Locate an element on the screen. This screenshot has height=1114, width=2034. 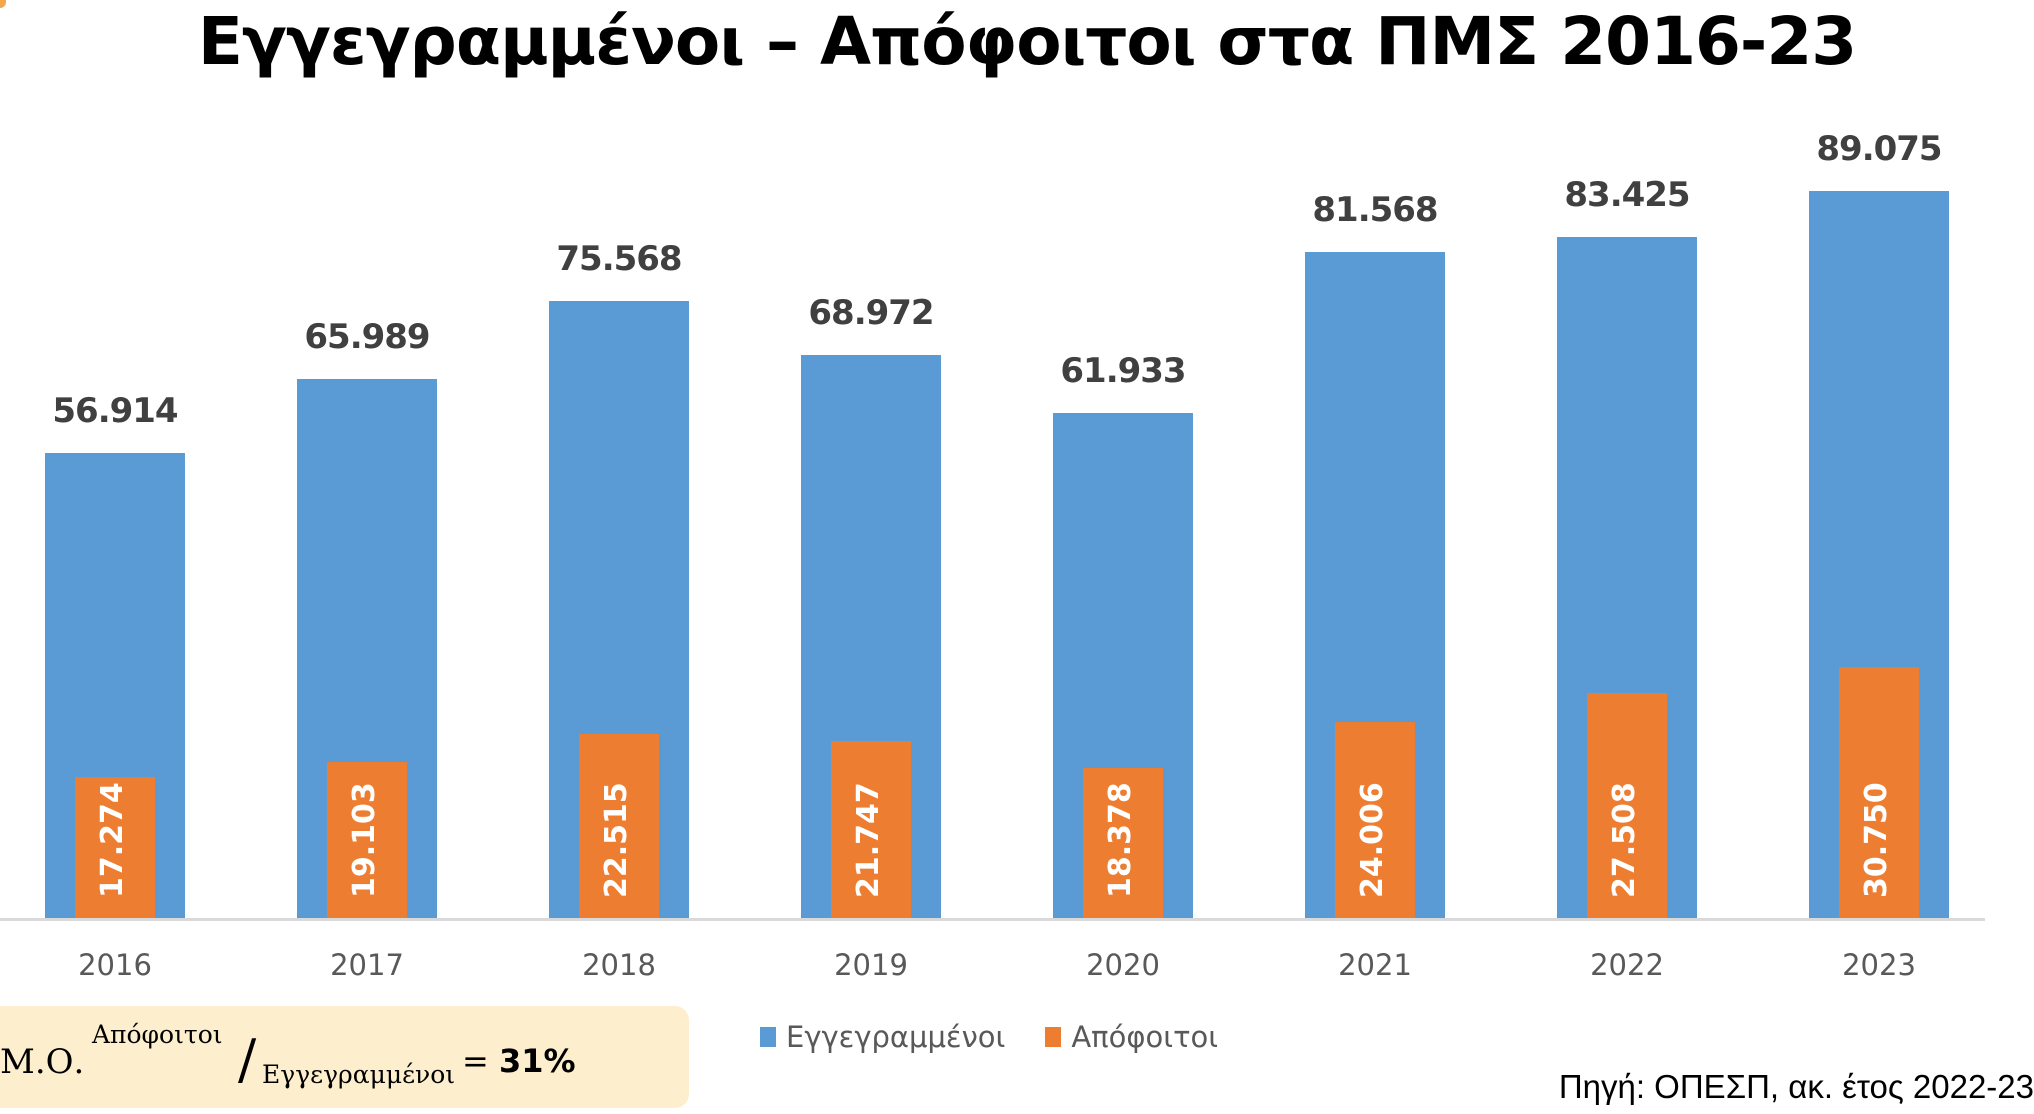
x-tick-2020: 2020 is located at coordinates (1123, 965).